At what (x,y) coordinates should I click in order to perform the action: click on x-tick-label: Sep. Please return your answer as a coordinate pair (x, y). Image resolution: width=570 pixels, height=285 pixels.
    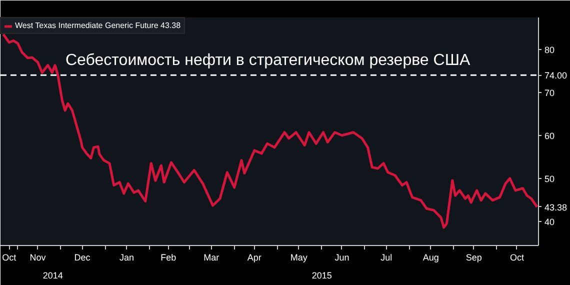
    Looking at the image, I should click on (474, 257).